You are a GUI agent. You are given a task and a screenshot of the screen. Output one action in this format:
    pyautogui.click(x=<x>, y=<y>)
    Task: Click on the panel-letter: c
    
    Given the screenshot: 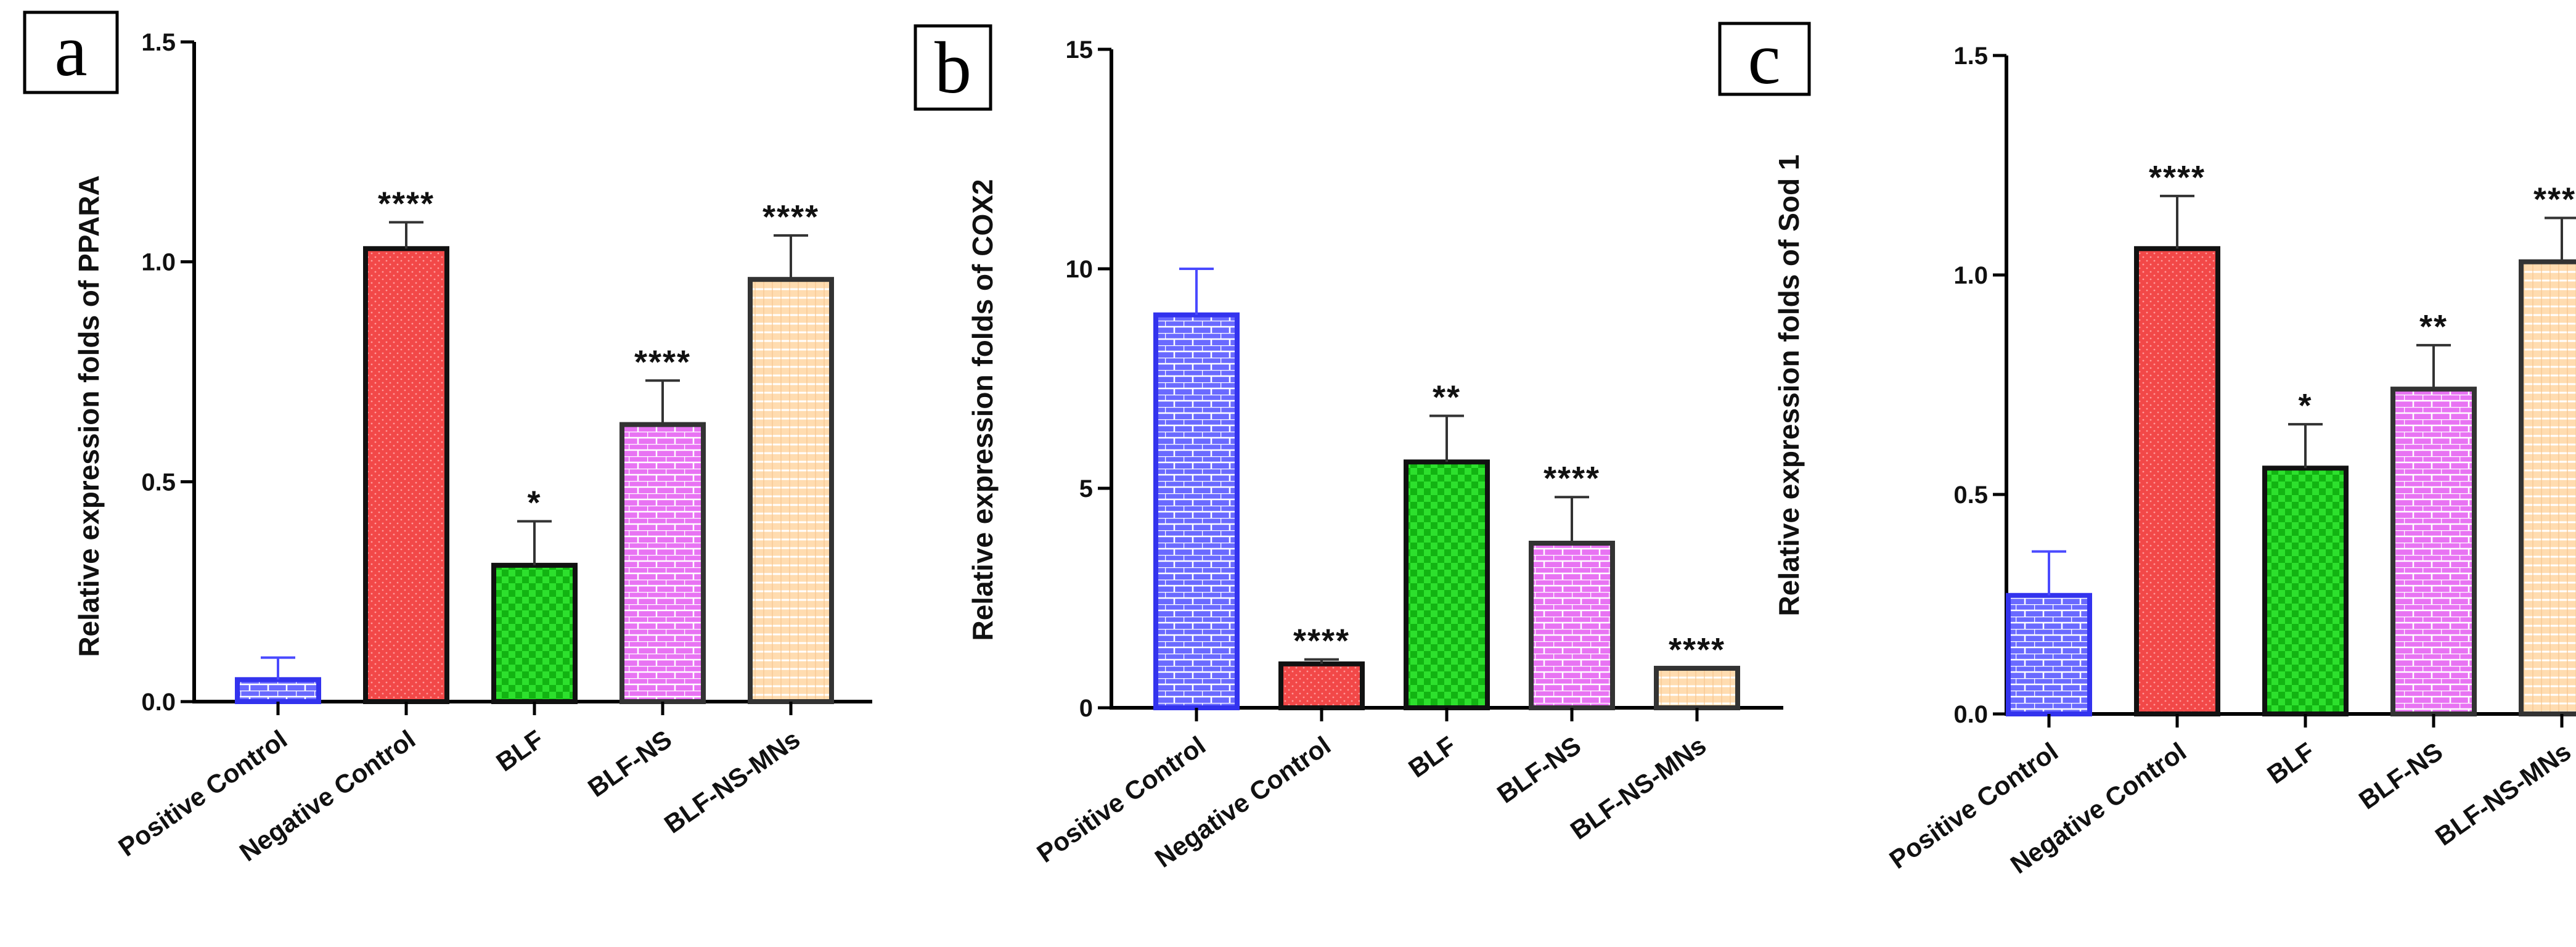 What is the action you would take?
    pyautogui.click(x=1764, y=58)
    